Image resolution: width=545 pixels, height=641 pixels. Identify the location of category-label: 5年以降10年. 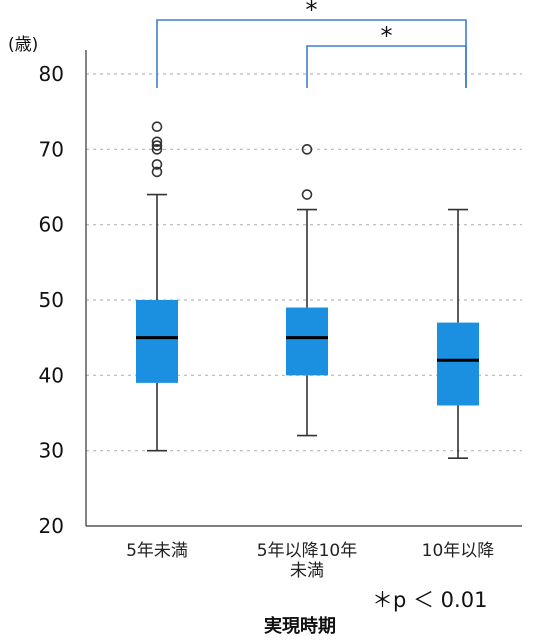
(307, 551).